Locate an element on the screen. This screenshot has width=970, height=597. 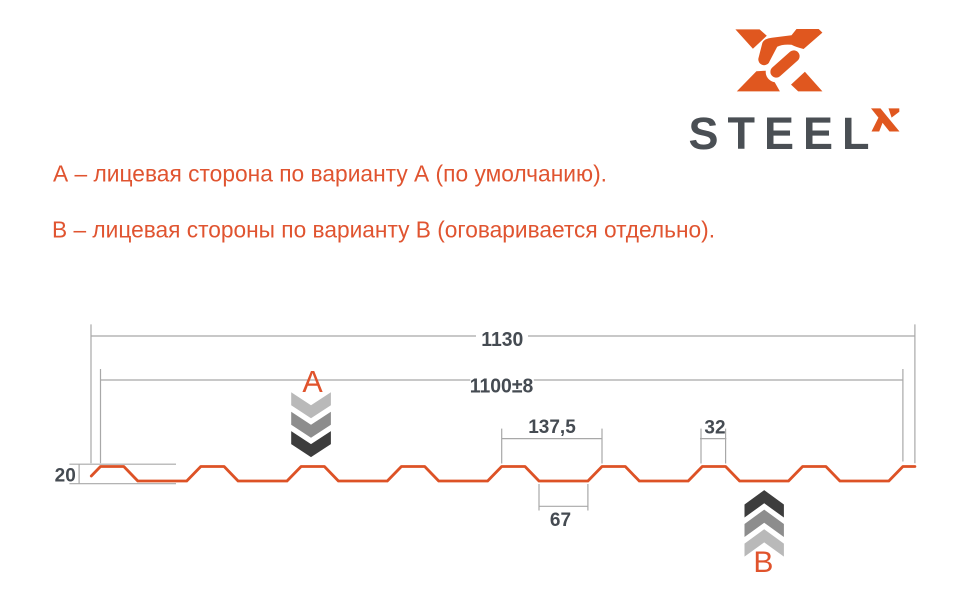
svg-text: 32 is located at coordinates (714, 427).